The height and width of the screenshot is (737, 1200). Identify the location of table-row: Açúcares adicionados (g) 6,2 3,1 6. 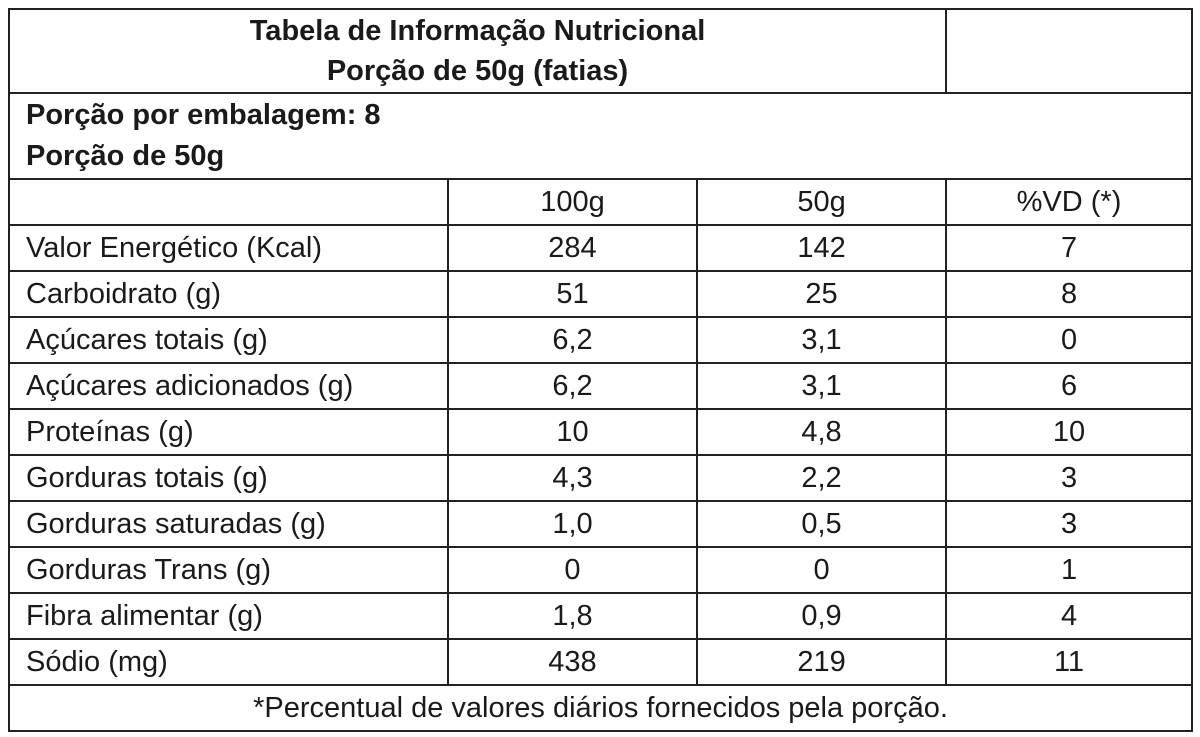
(601, 386).